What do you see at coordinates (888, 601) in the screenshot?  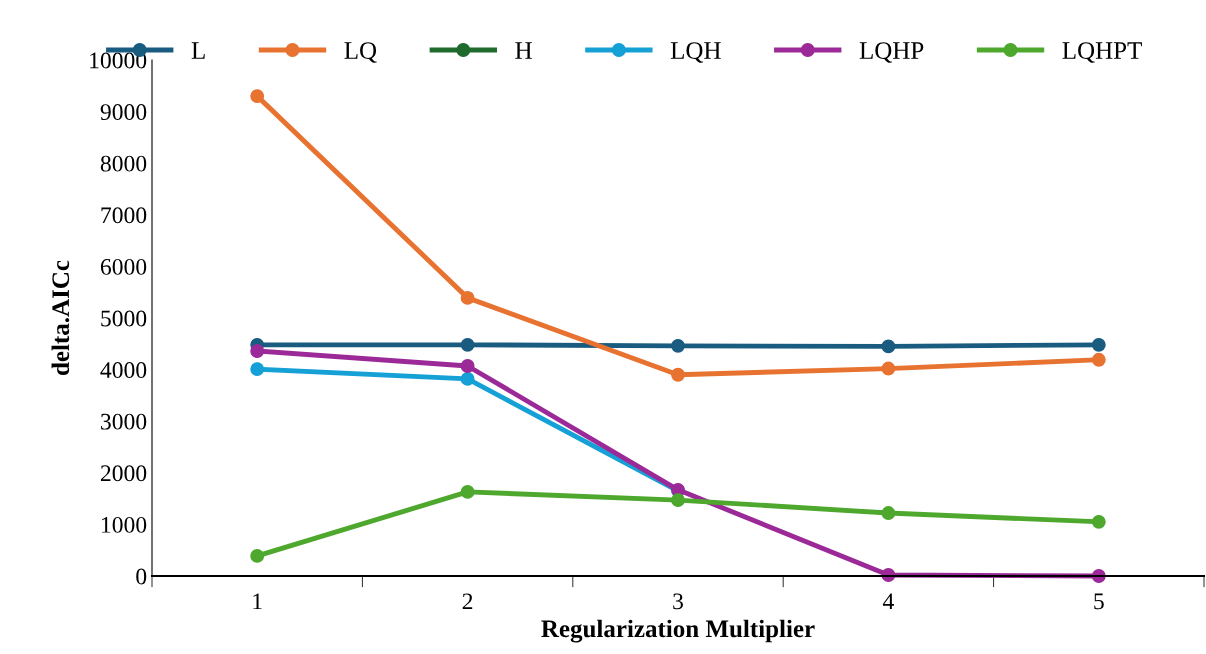 I see `x-tick-label: 4` at bounding box center [888, 601].